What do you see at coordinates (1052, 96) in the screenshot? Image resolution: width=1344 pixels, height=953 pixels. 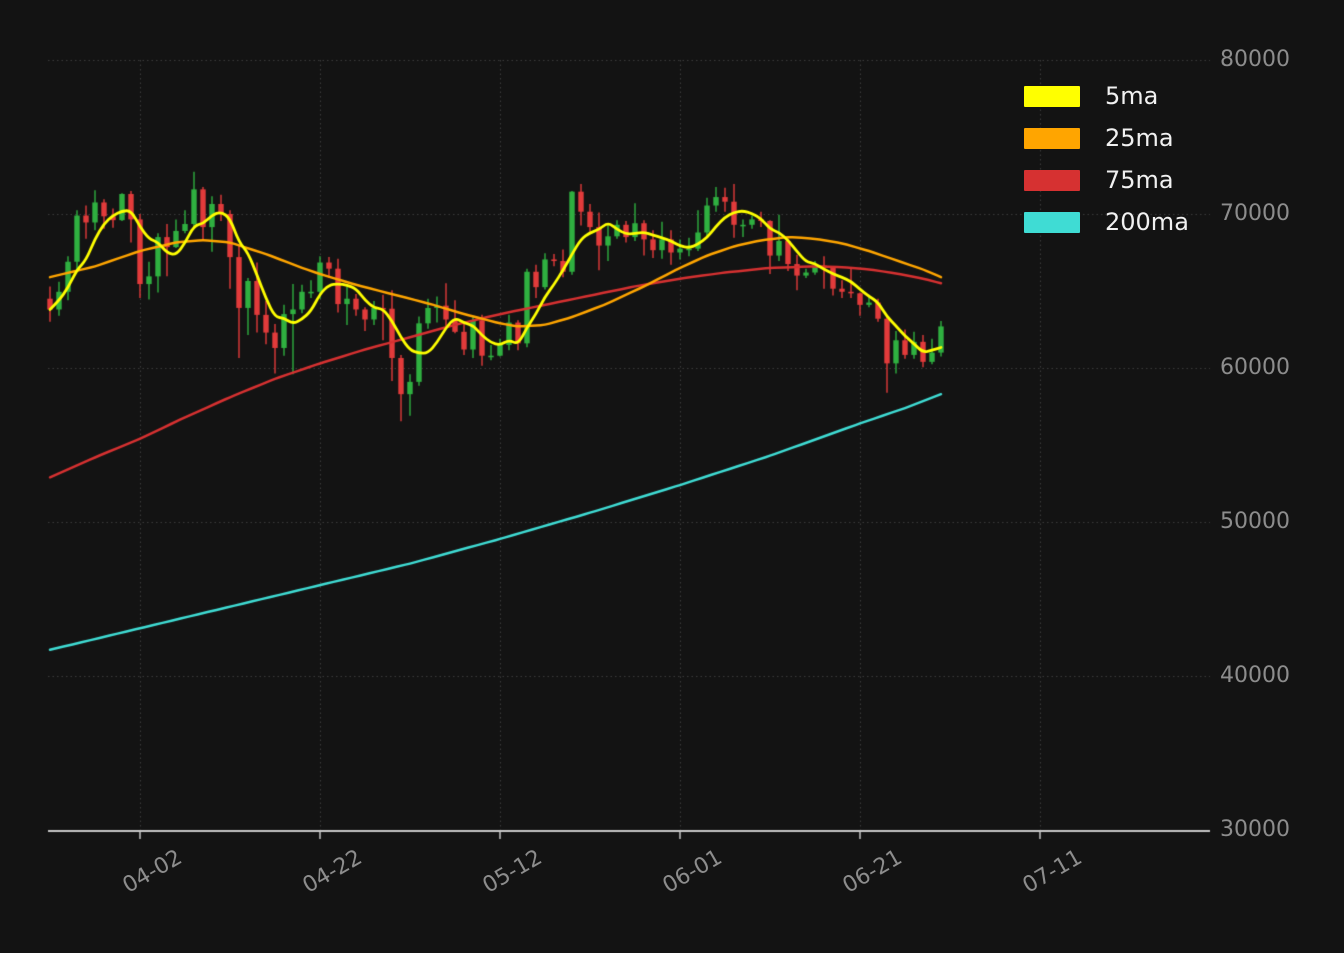 I see `legend-swatch-5ma-icon` at bounding box center [1052, 96].